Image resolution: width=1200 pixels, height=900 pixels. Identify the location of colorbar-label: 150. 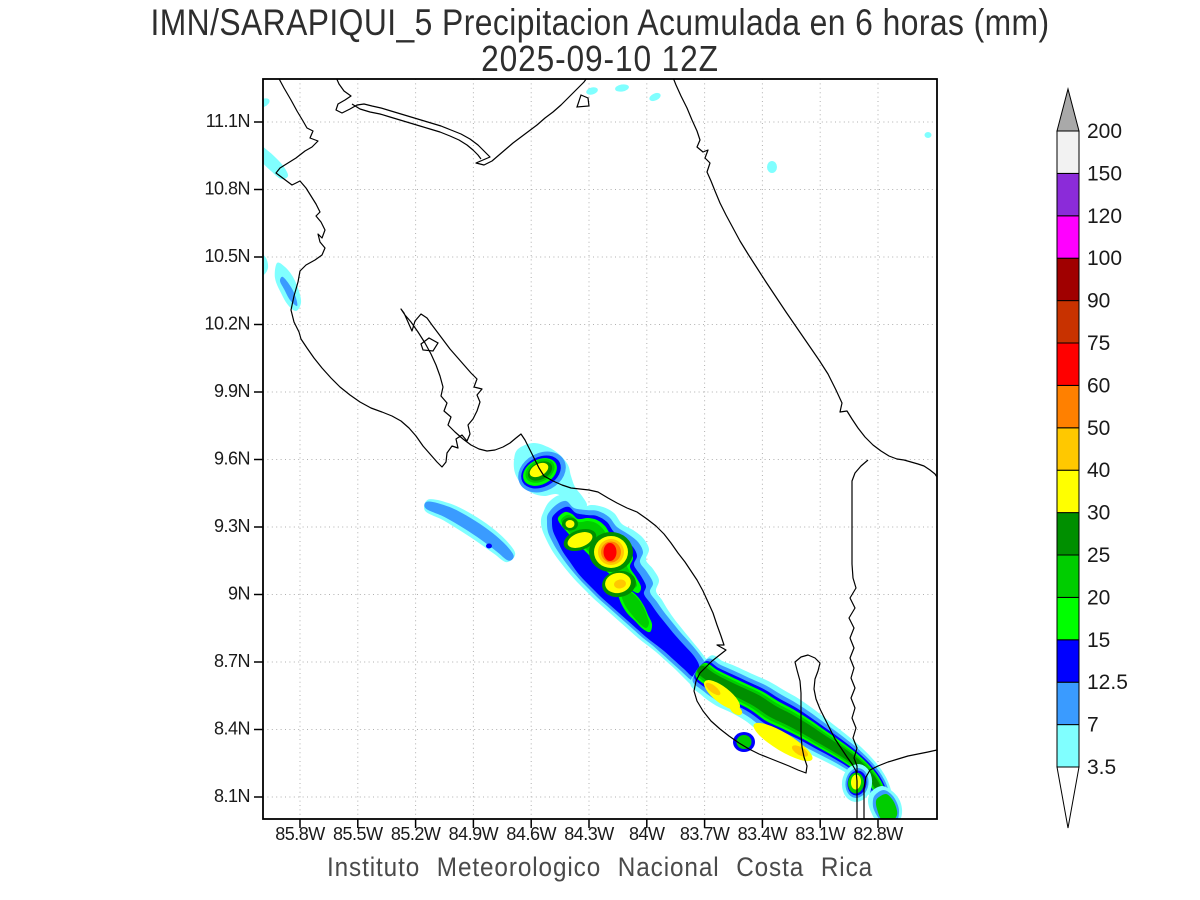
(1104, 173).